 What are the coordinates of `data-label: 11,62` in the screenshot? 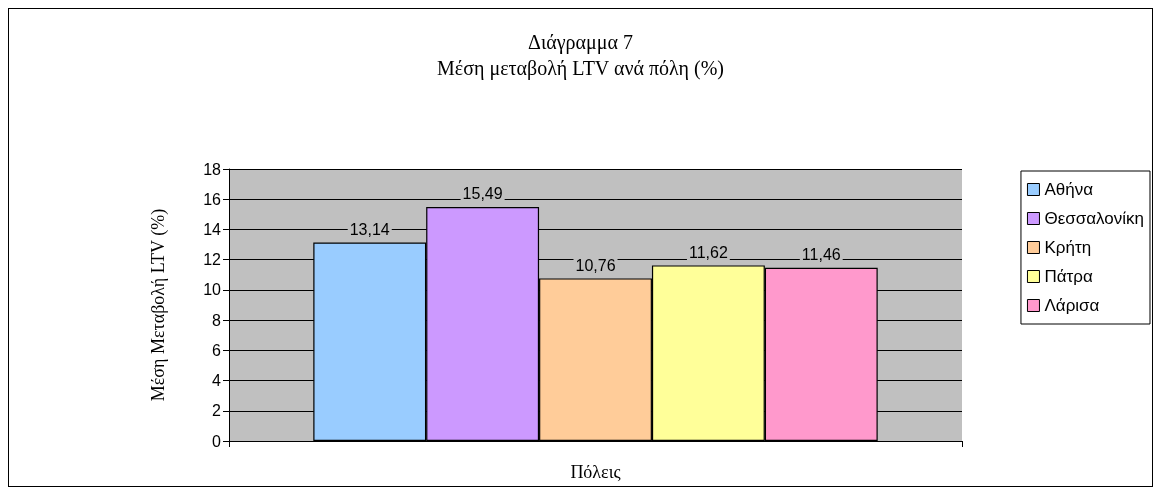 It's located at (708, 252).